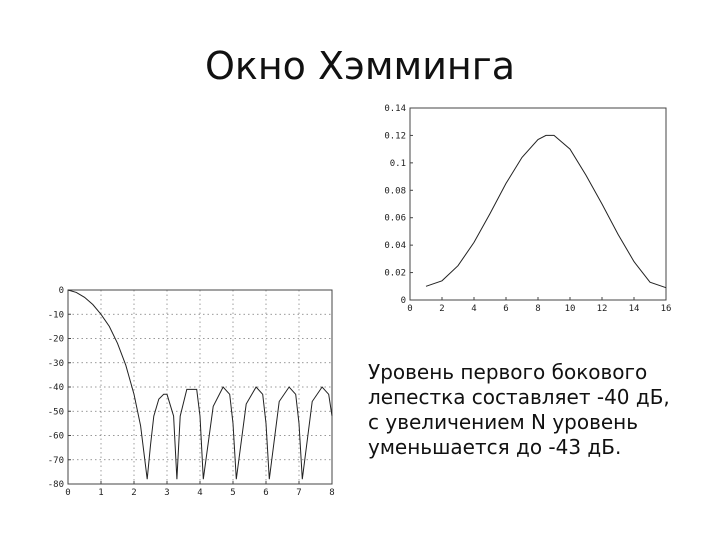 The image size is (720, 540). What do you see at coordinates (100, 493) in the screenshot?
I see `x-tick-label: 1` at bounding box center [100, 493].